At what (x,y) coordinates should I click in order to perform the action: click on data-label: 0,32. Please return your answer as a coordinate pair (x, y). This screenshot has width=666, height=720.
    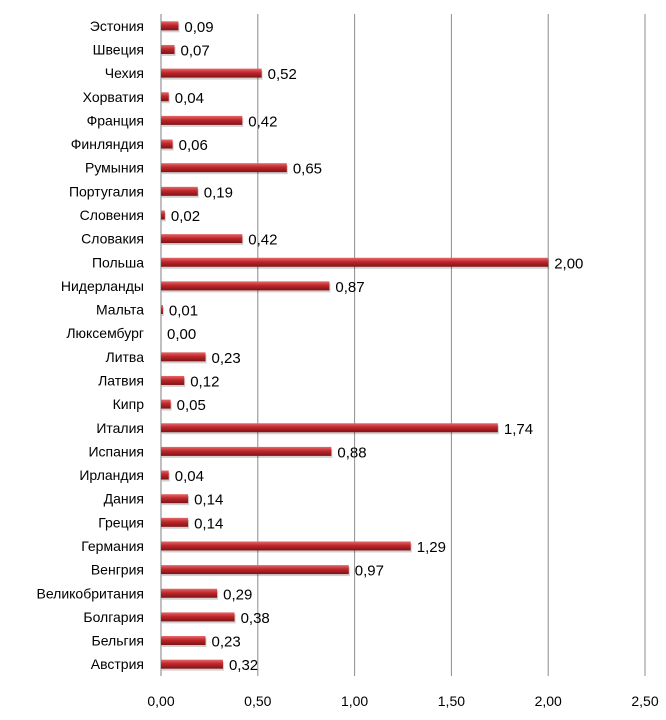
    Looking at the image, I should click on (243, 665).